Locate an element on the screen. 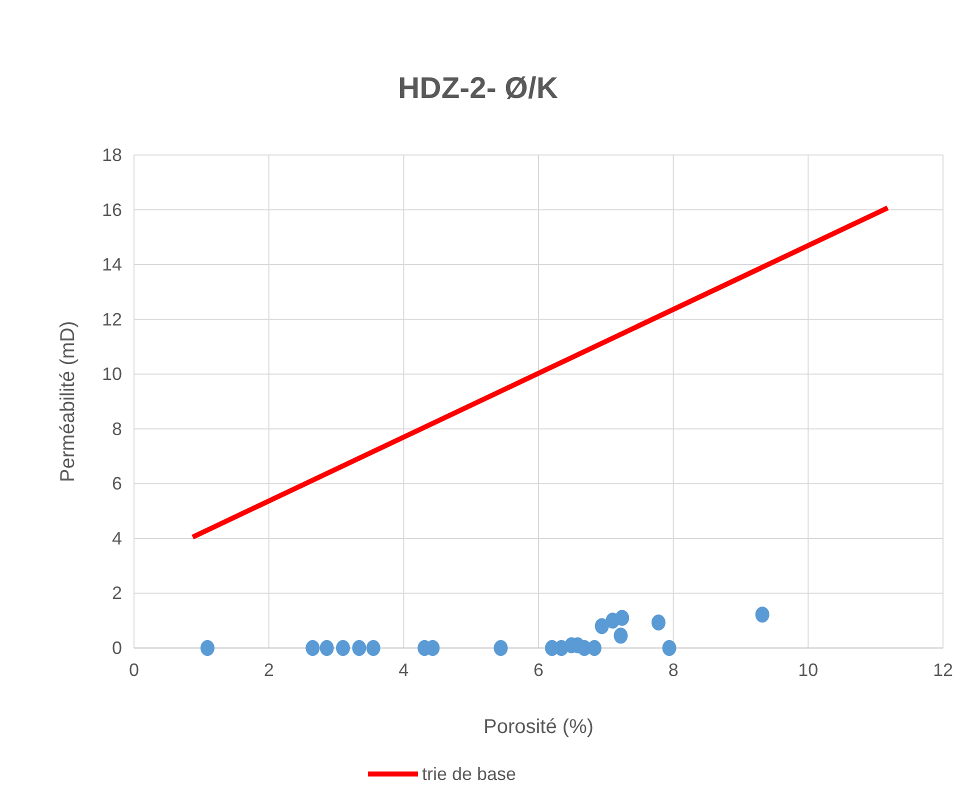  y-tick-label: 2 is located at coordinates (117, 593).